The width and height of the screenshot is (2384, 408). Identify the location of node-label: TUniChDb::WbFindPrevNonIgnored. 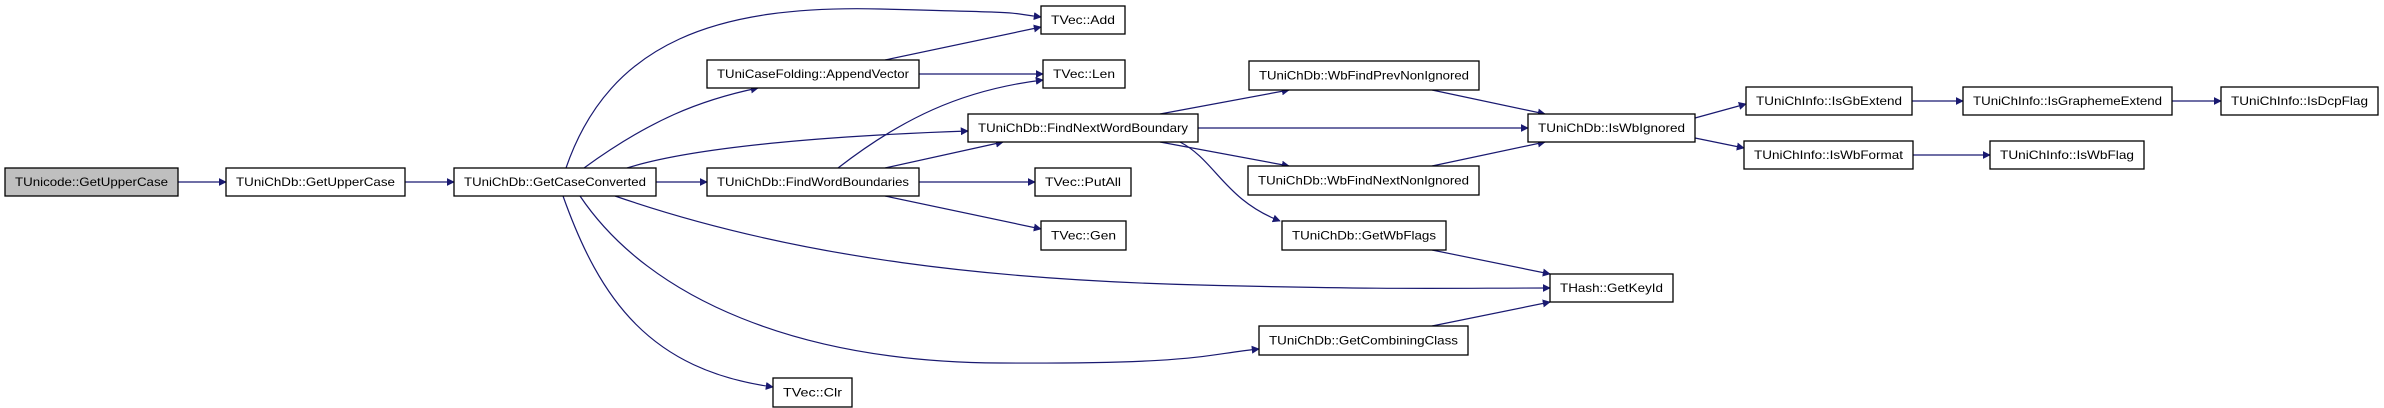
(1364, 76).